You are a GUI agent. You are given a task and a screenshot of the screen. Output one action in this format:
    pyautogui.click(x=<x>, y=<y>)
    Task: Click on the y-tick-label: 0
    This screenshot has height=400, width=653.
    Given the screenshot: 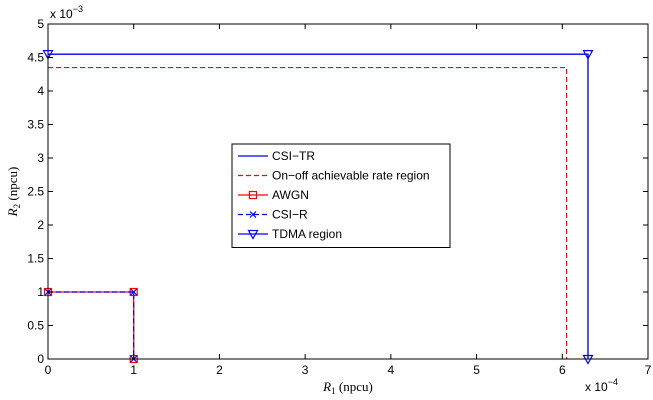 What is the action you would take?
    pyautogui.click(x=40, y=359)
    